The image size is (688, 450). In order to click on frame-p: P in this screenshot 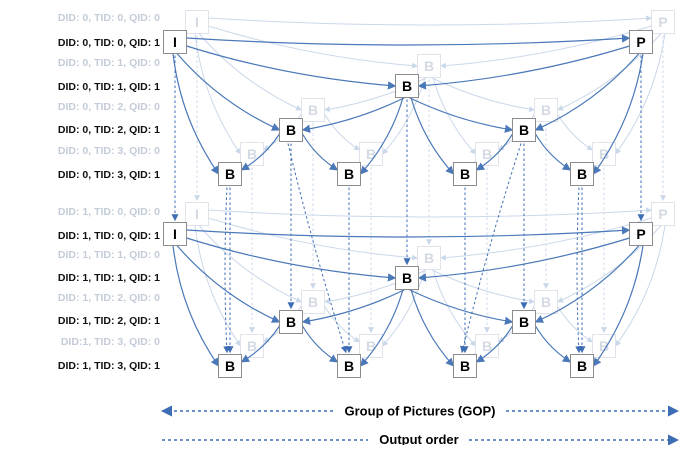, I will do `click(641, 234)`.